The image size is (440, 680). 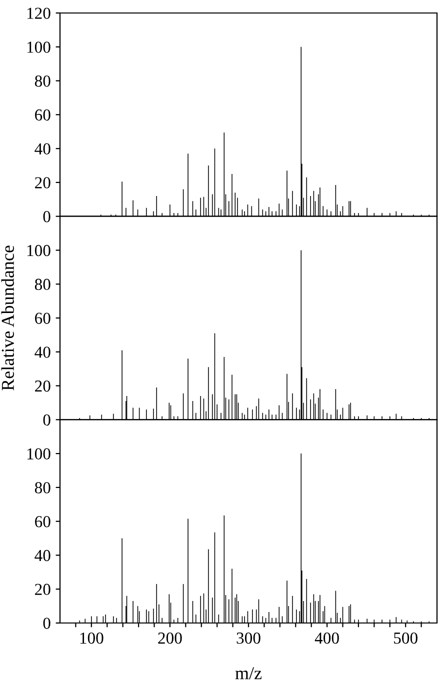 What do you see at coordinates (170, 638) in the screenshot?
I see `x-tick-label: 200` at bounding box center [170, 638].